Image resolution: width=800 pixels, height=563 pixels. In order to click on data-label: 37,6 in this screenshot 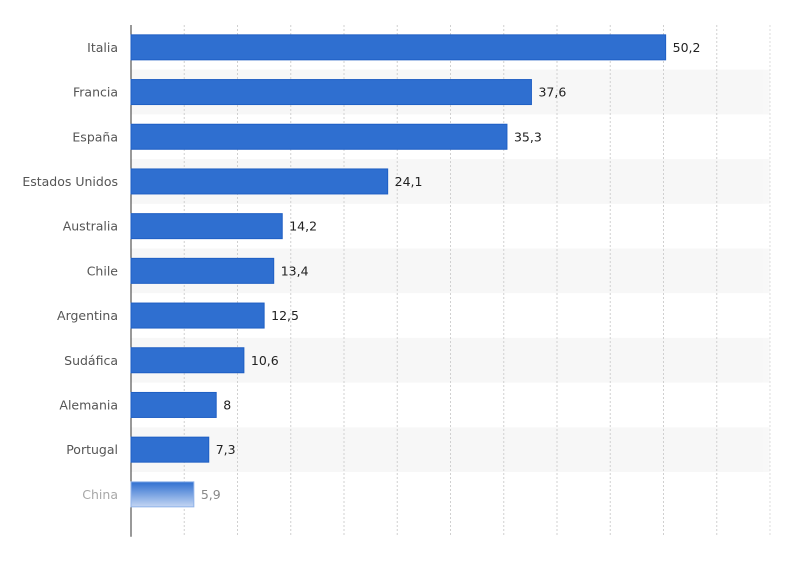, I will do `click(552, 92)`.